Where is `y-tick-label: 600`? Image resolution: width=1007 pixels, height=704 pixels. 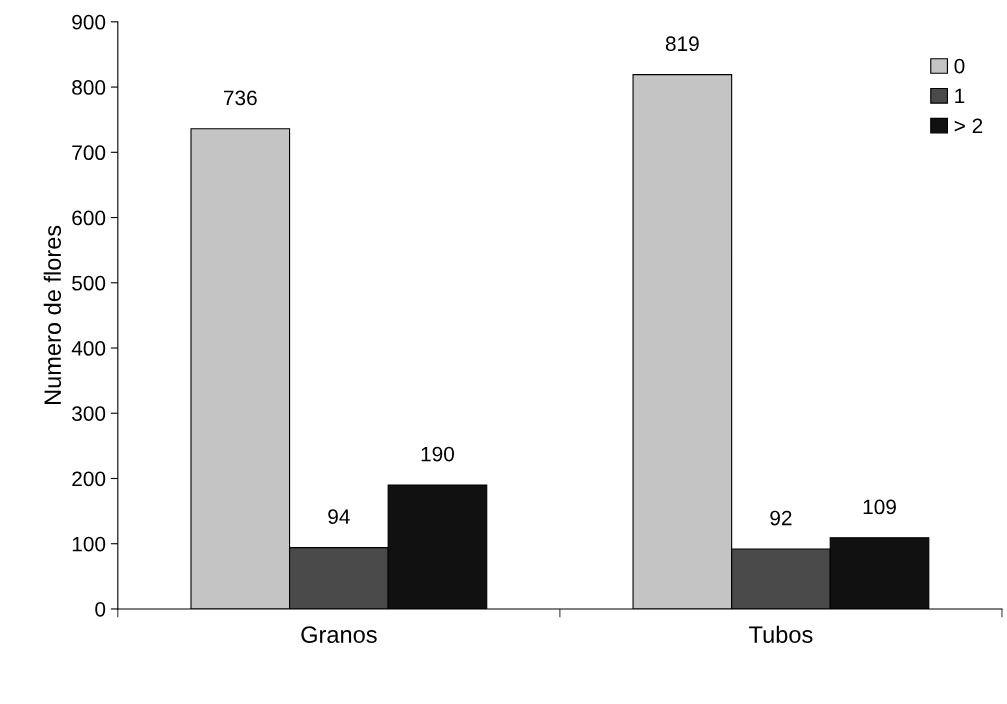 y-tick-label: 600 is located at coordinates (89, 218).